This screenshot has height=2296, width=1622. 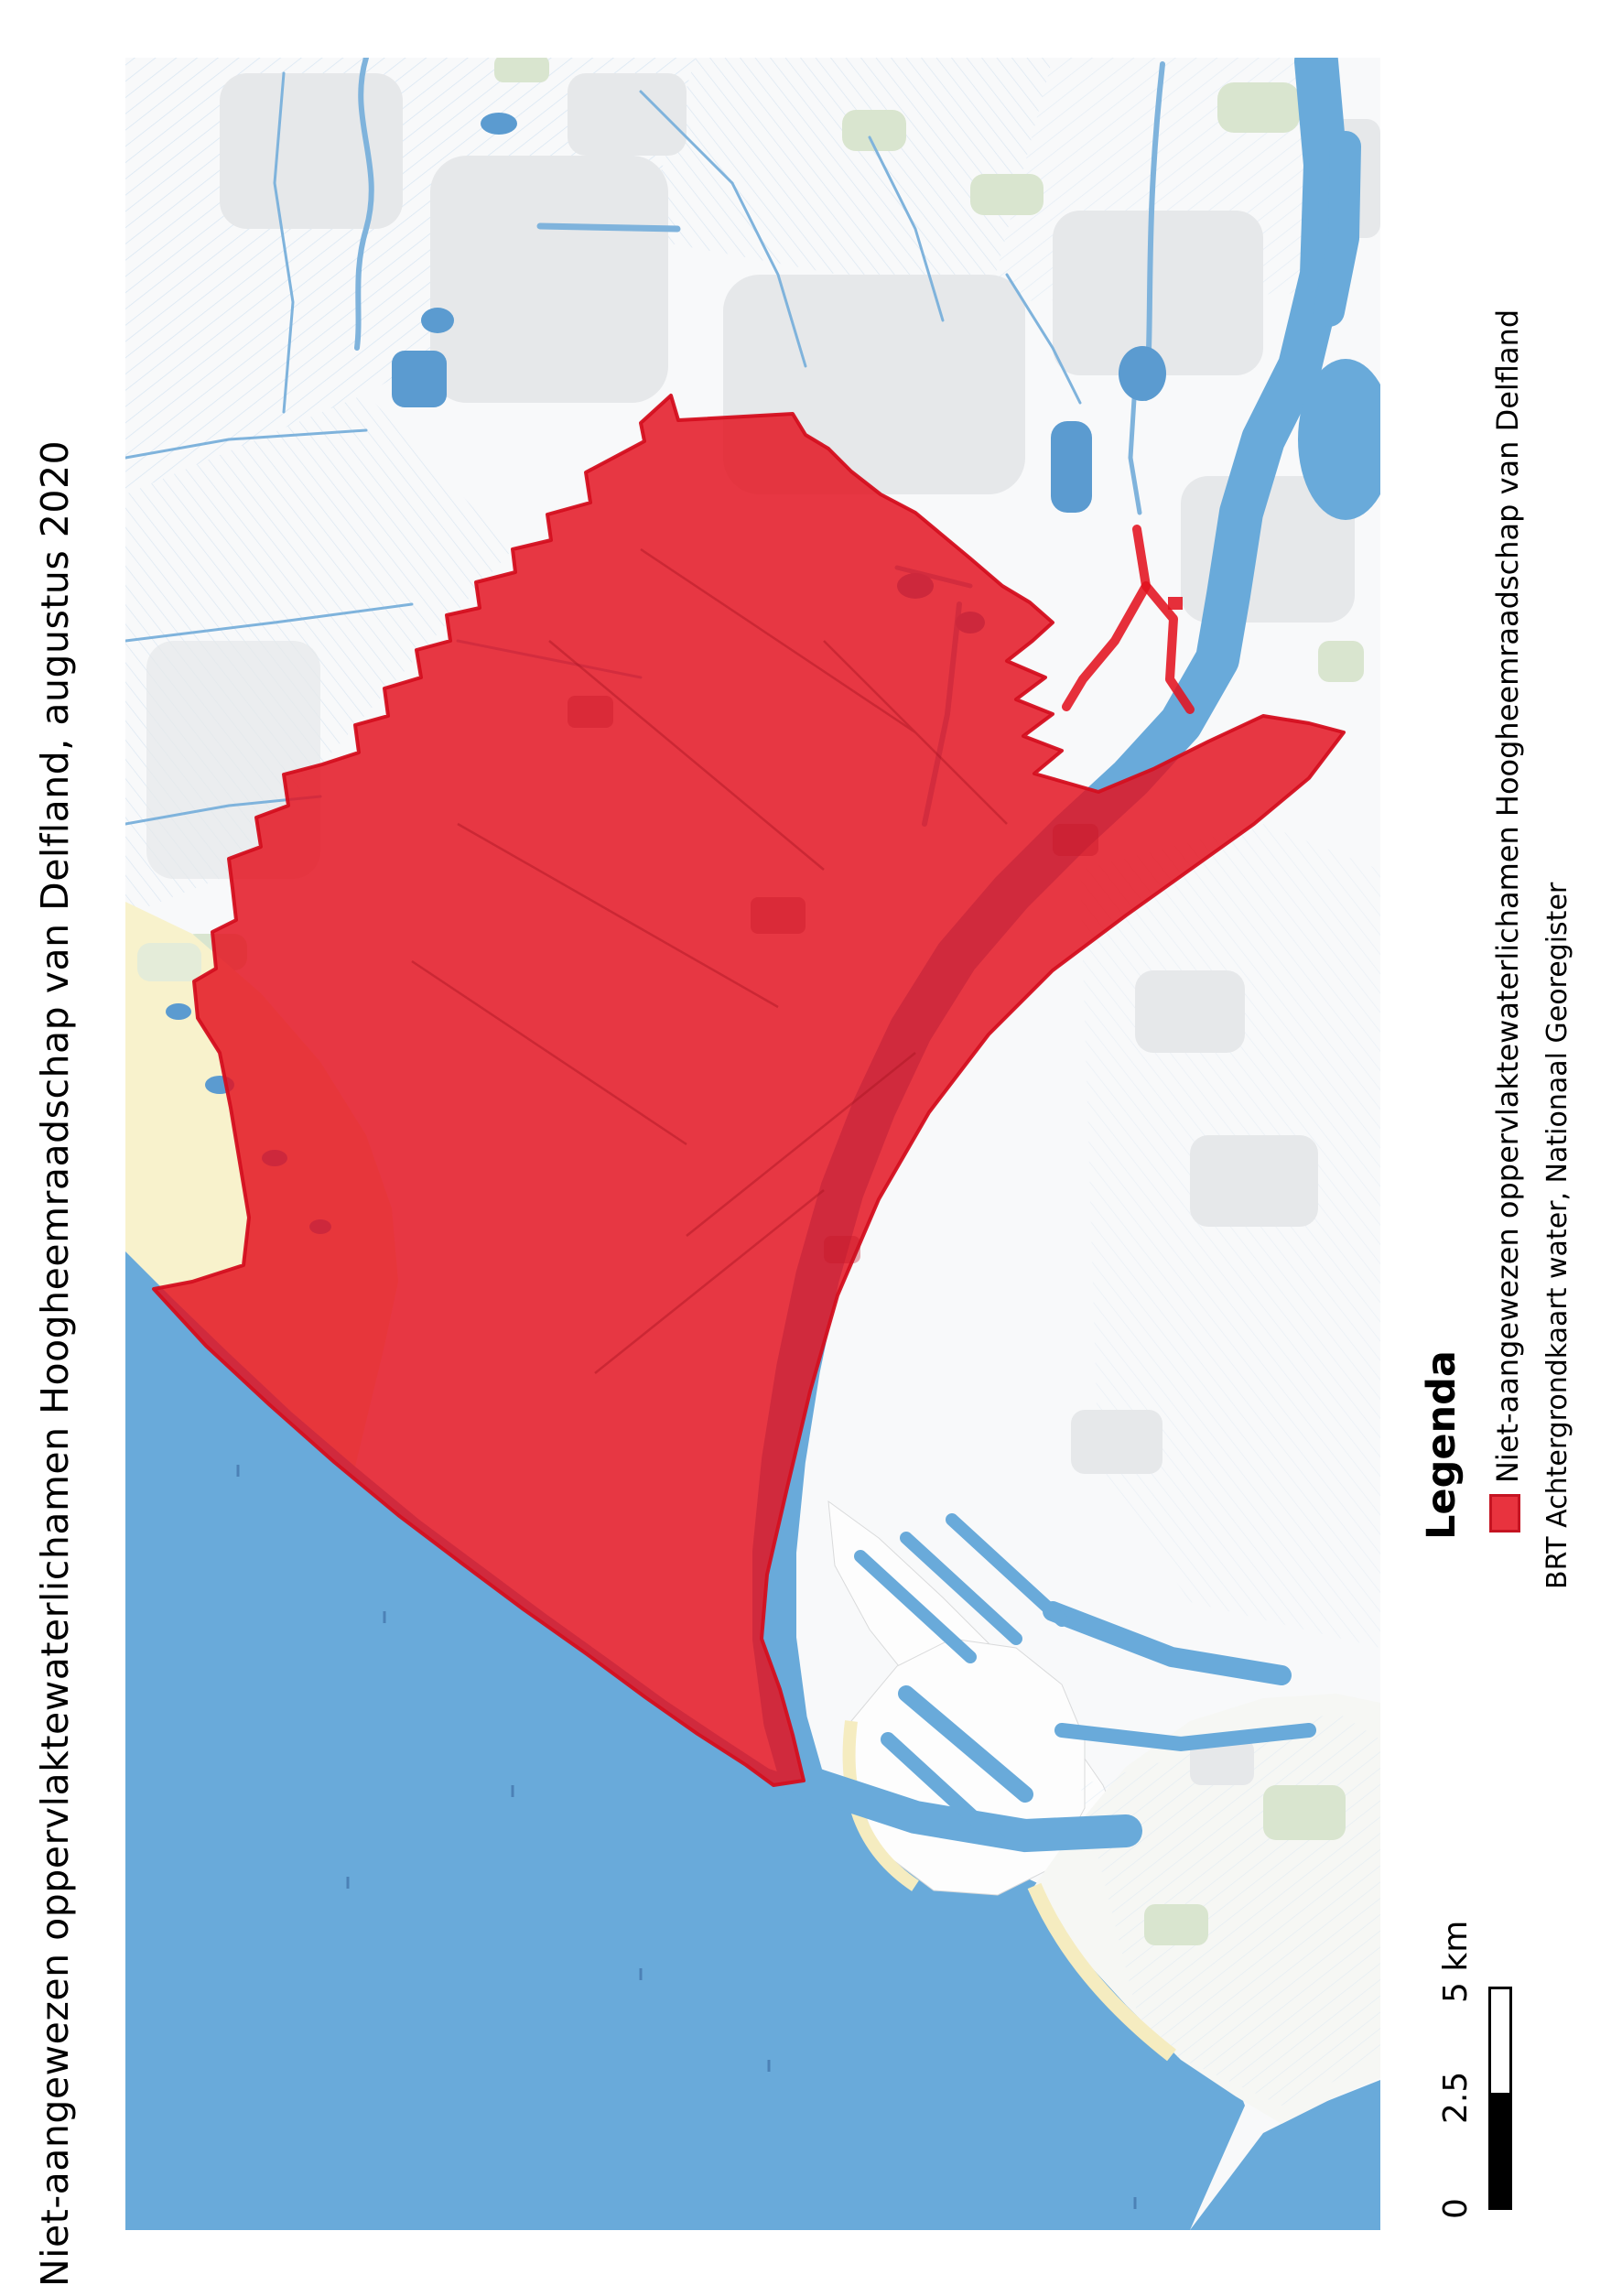 I want to click on legend-swatch, so click(x=1505, y=1513).